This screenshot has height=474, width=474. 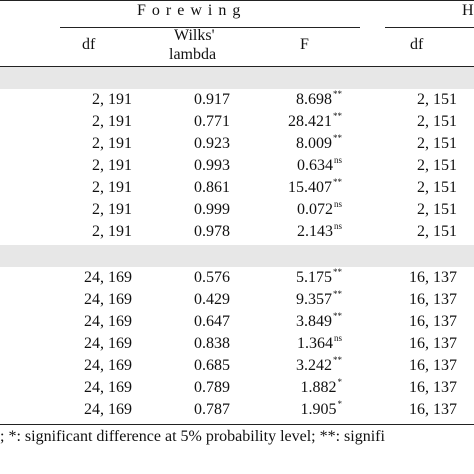 What do you see at coordinates (189, 10) in the screenshot?
I see `forewing-group-title: F o r e w i n g` at bounding box center [189, 10].